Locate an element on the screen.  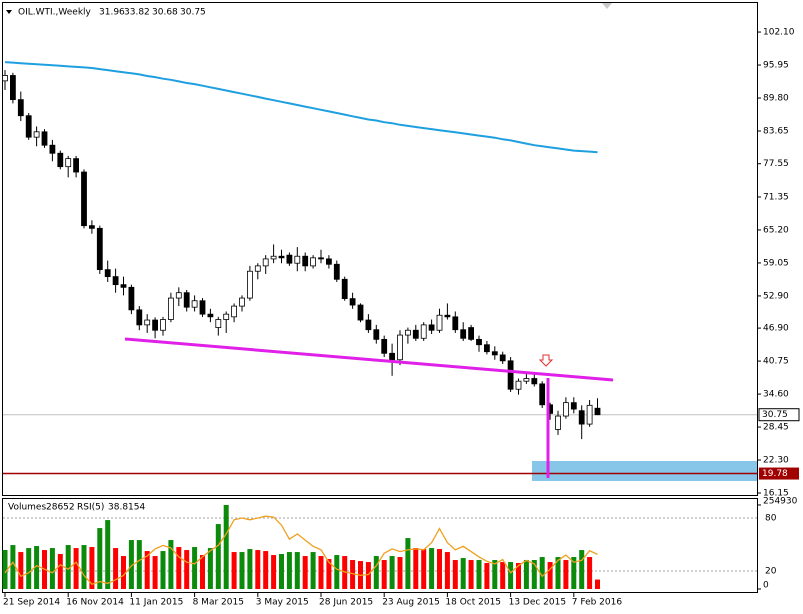
y-tick-label: 95.95 is located at coordinates (776, 66).